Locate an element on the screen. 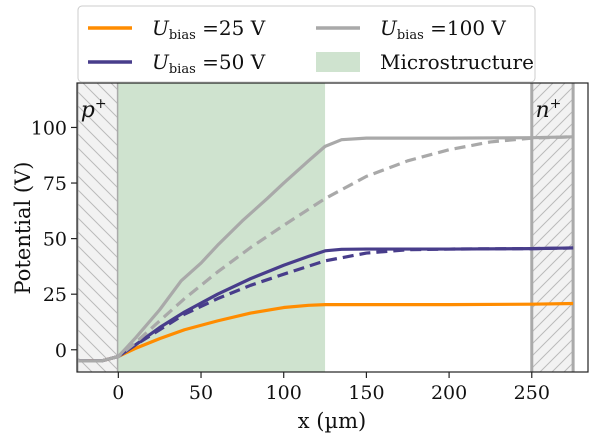 This screenshot has width=598, height=439. x-tick-label-100: 100 is located at coordinates (284, 393).